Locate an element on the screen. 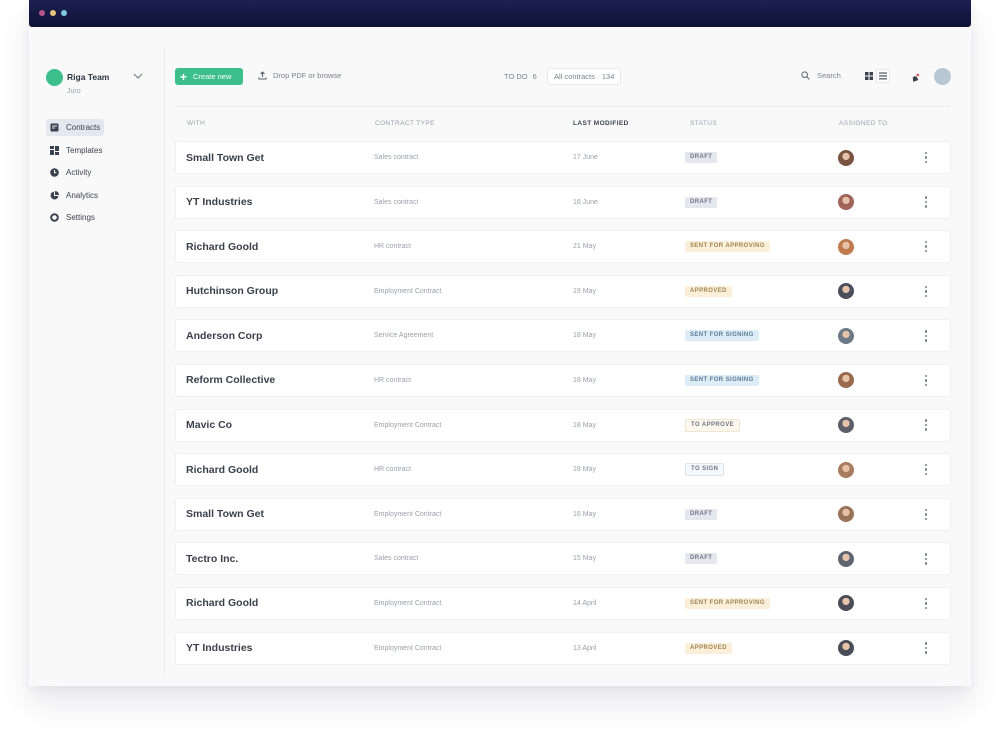 This screenshot has height=737, width=1000. team-name: Riga Team is located at coordinates (88, 77).